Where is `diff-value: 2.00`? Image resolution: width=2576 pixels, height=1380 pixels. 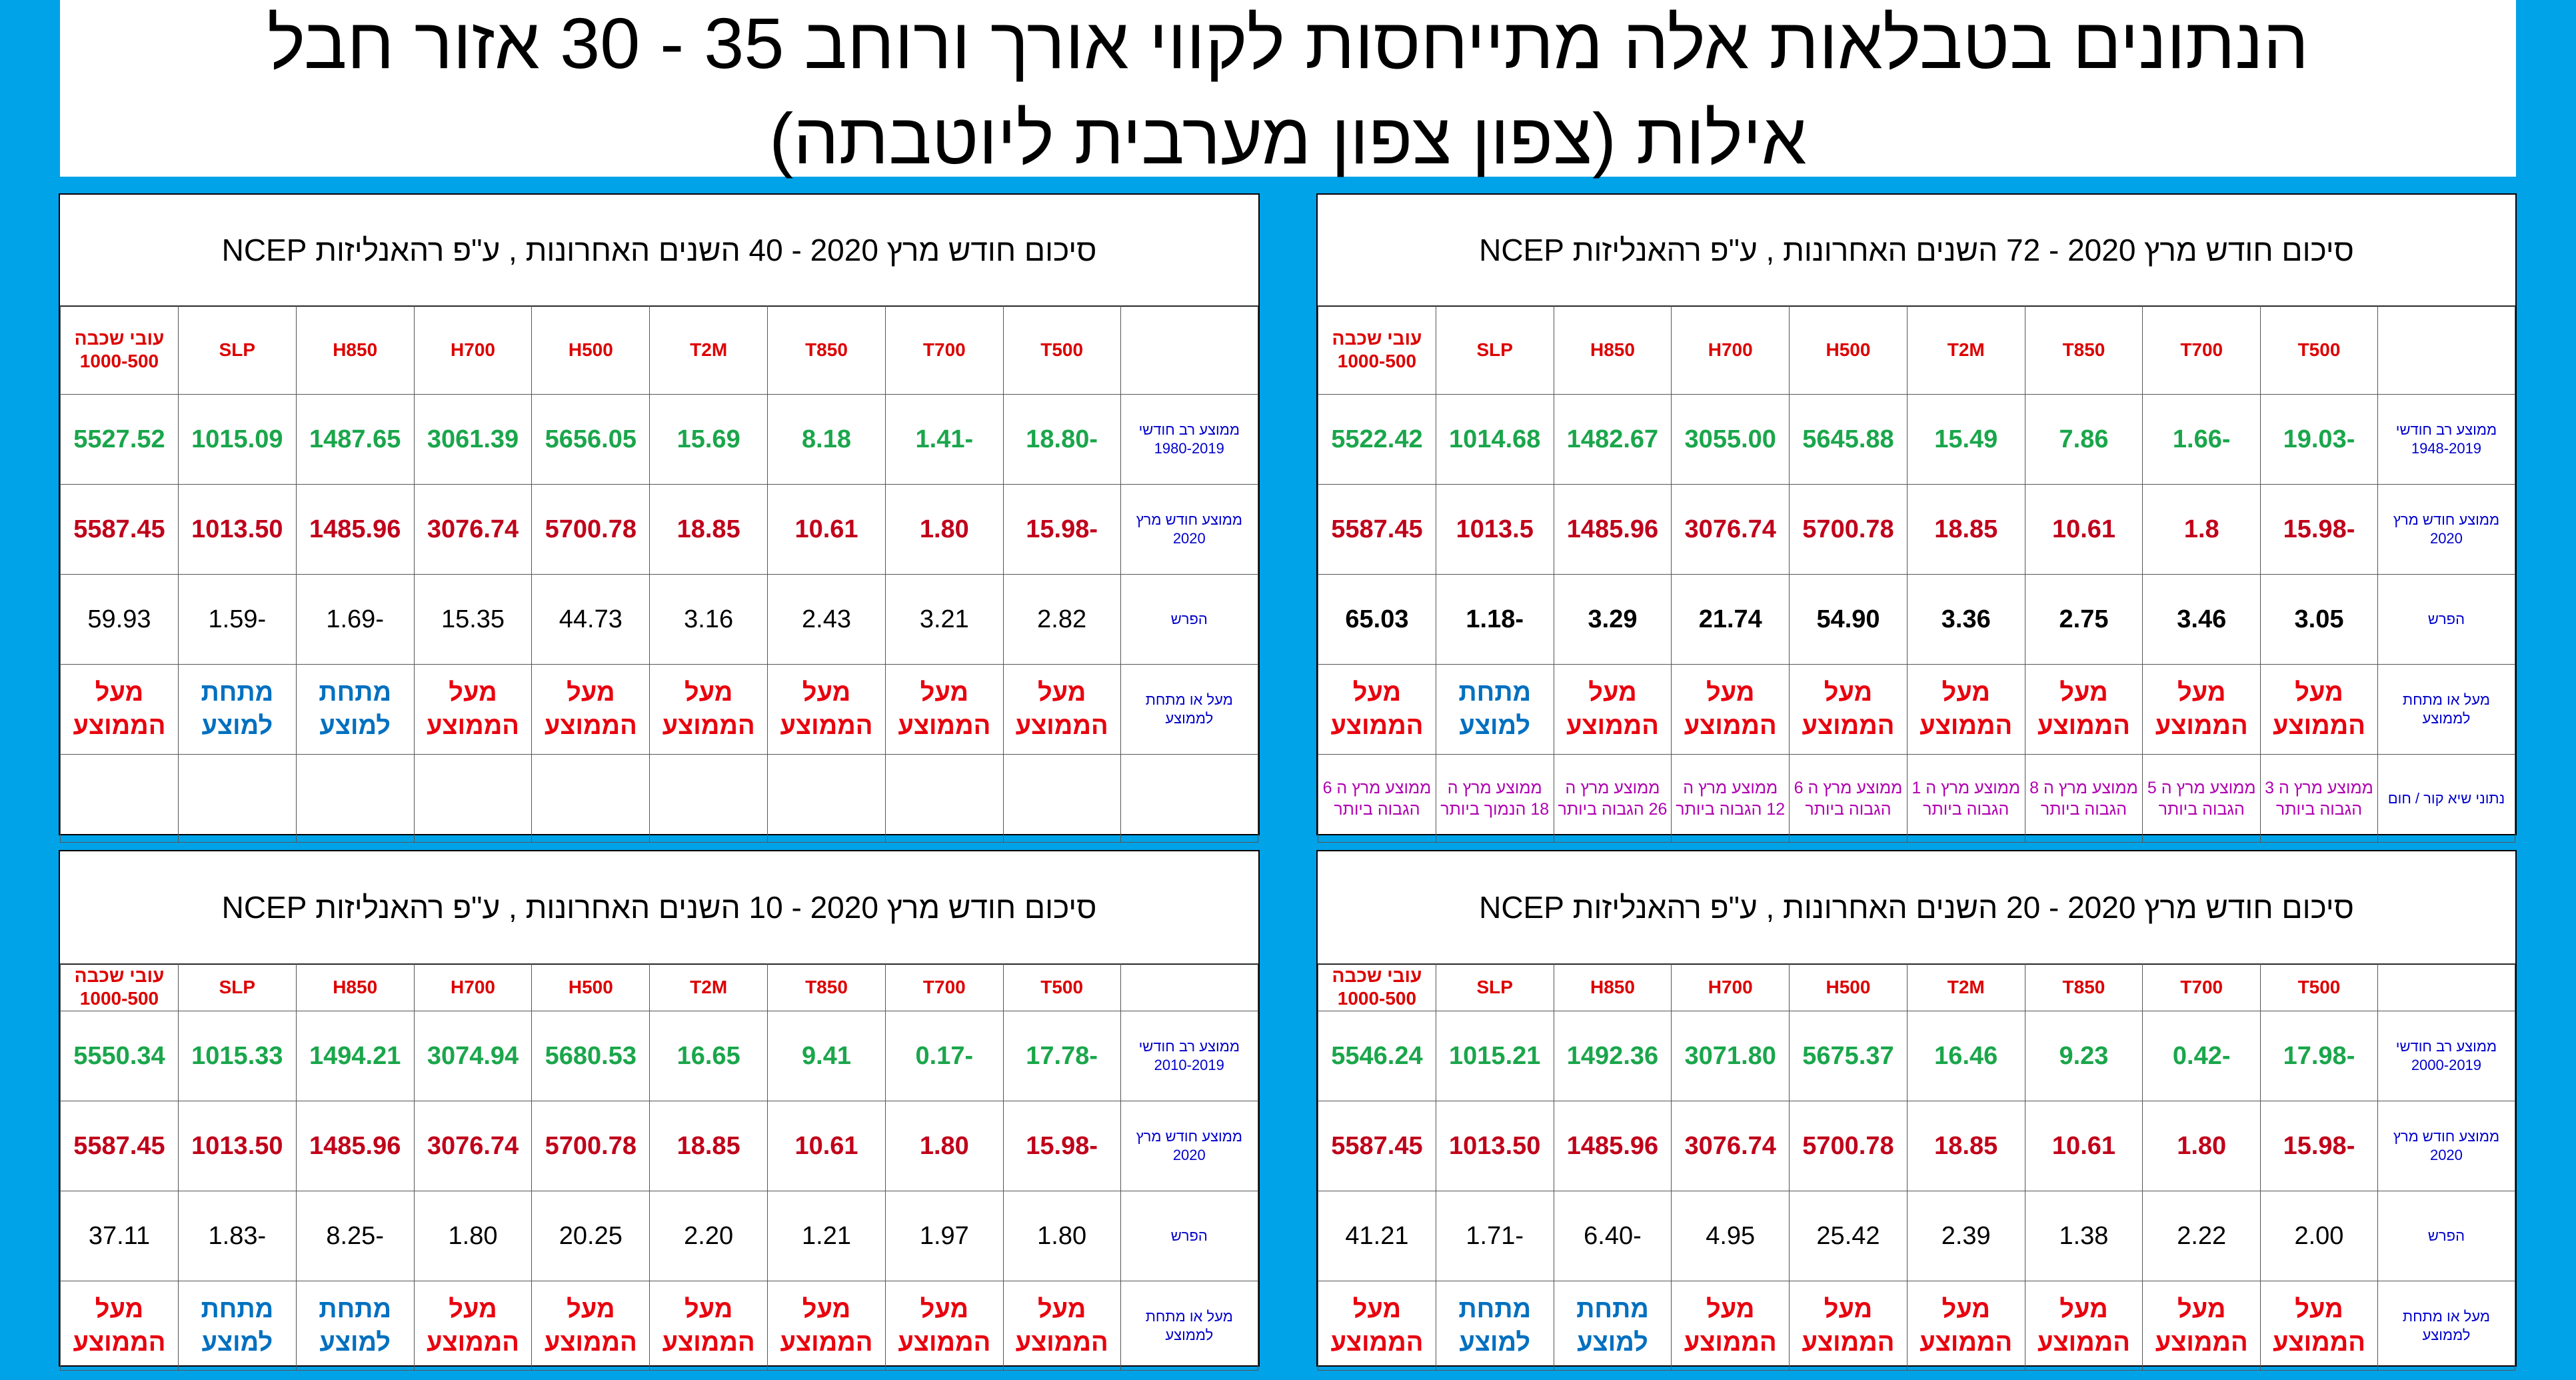 diff-value: 2.00 is located at coordinates (2319, 1236).